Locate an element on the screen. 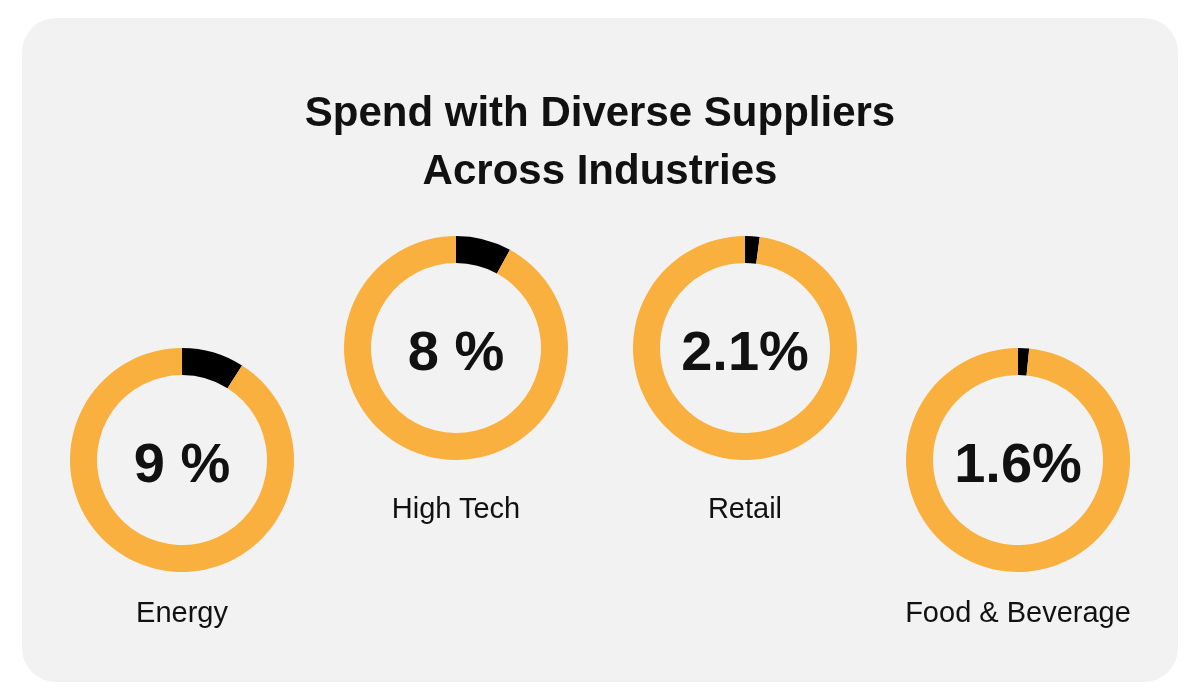  text: Spend with Diverse Suppliers Across Industries is located at coordinates (600, 140).